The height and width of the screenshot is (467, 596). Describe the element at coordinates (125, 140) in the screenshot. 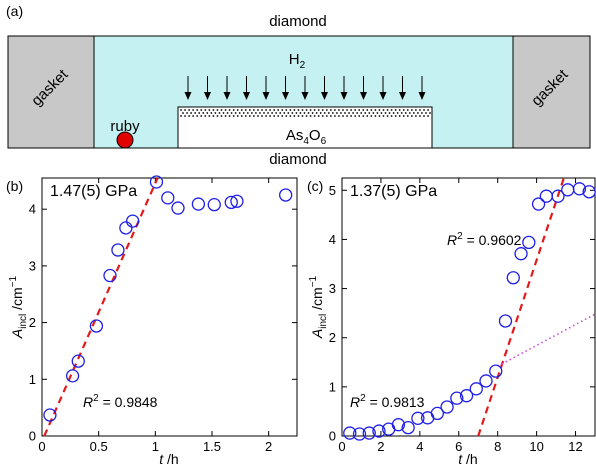

I see `ruby-chip` at that location.